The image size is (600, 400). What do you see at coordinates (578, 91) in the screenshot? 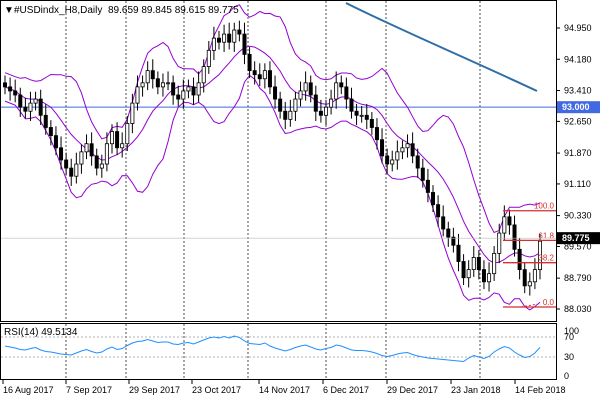
I see `price-tick-label: 93.410` at bounding box center [578, 91].